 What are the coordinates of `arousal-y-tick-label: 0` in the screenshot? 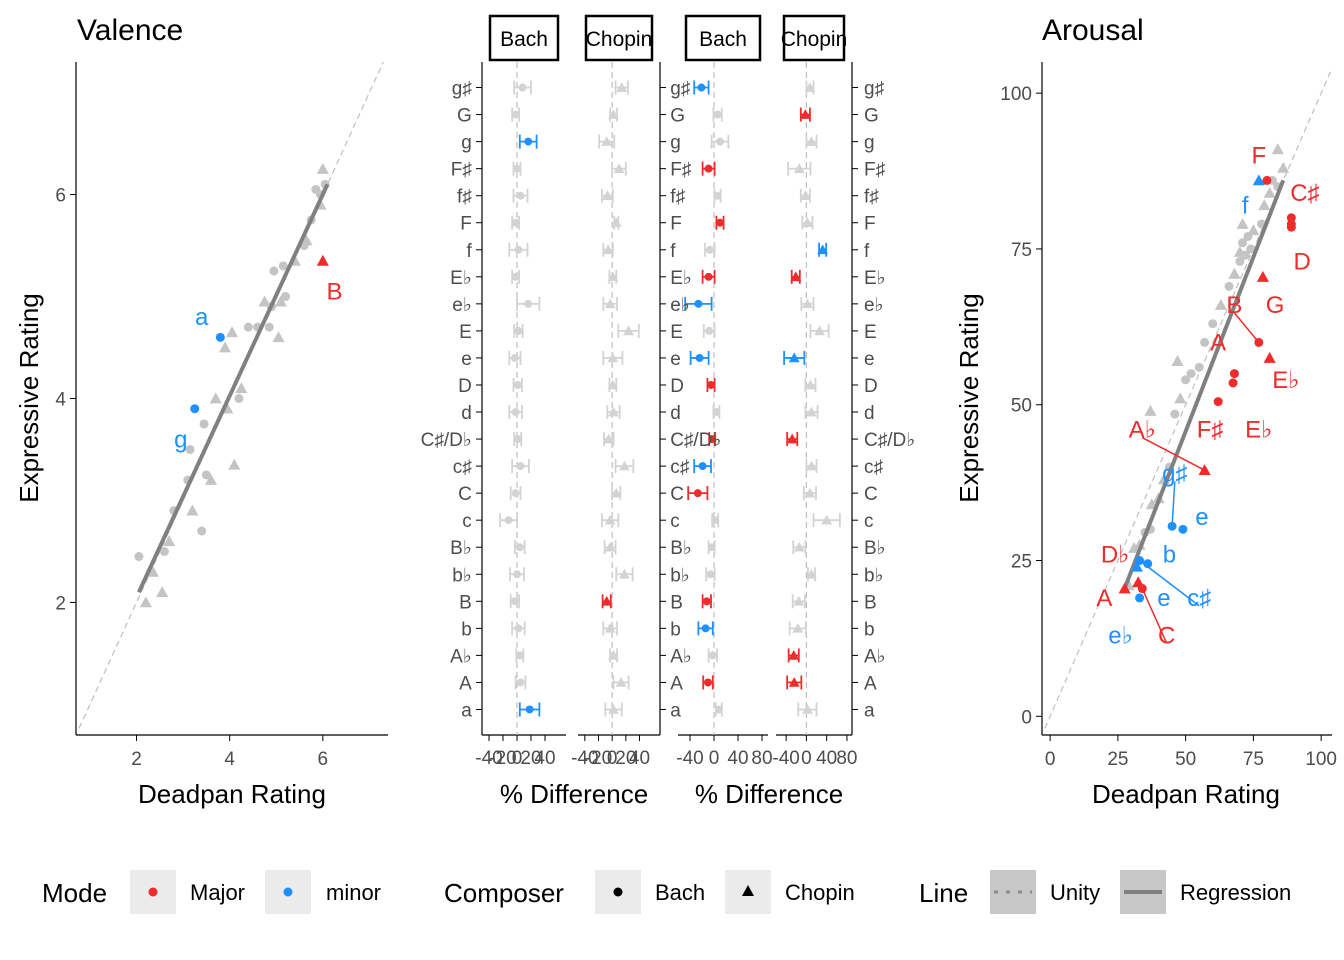 It's located at (1026, 717).